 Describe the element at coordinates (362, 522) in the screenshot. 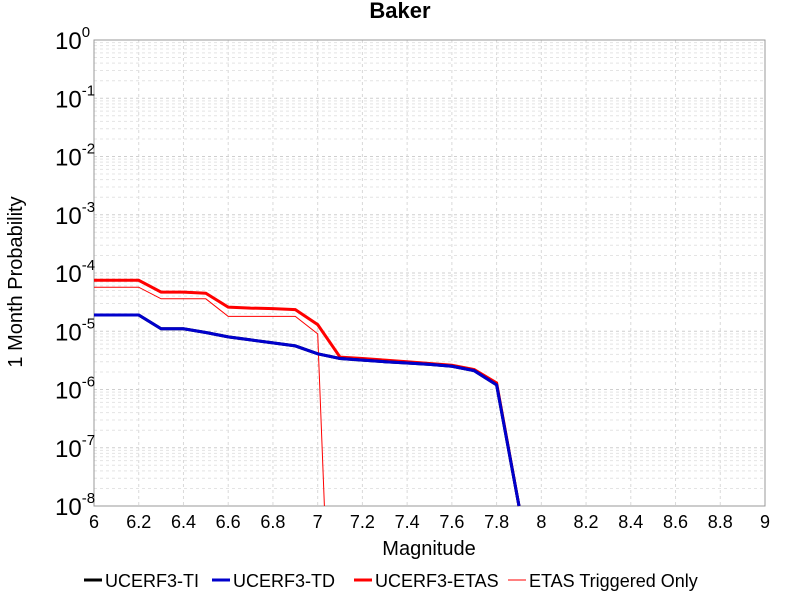

I see `x-tick-label: 7.2` at that location.